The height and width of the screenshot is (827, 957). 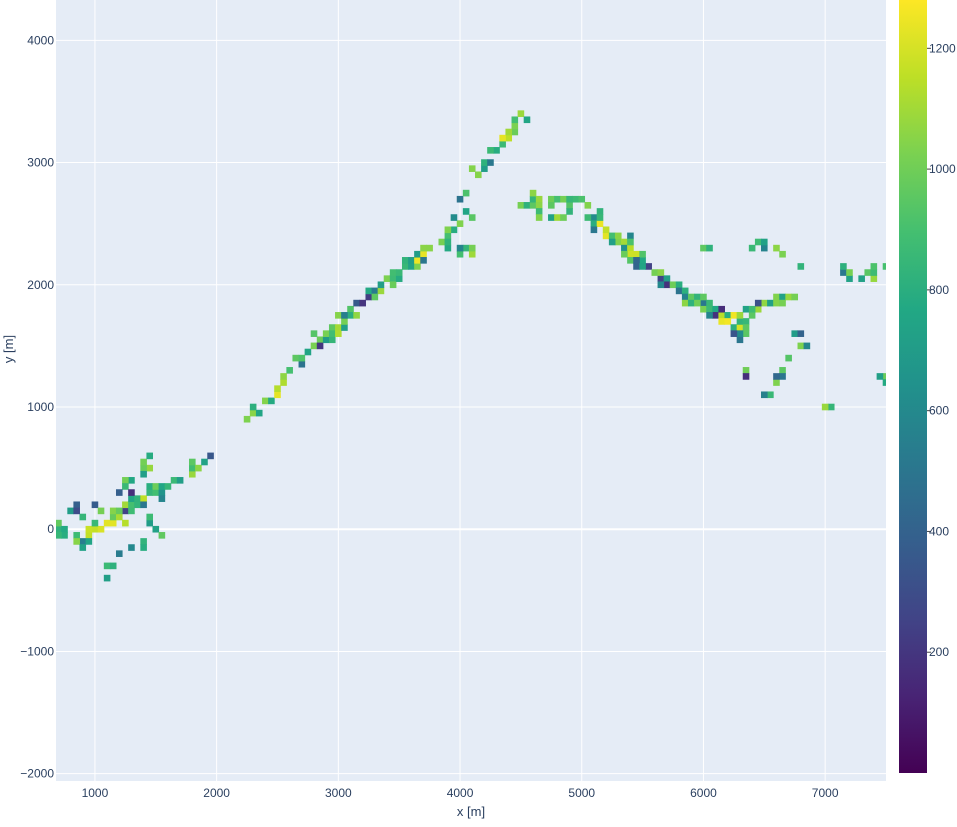 I want to click on y-tick-label: −1000, so click(x=37, y=651).